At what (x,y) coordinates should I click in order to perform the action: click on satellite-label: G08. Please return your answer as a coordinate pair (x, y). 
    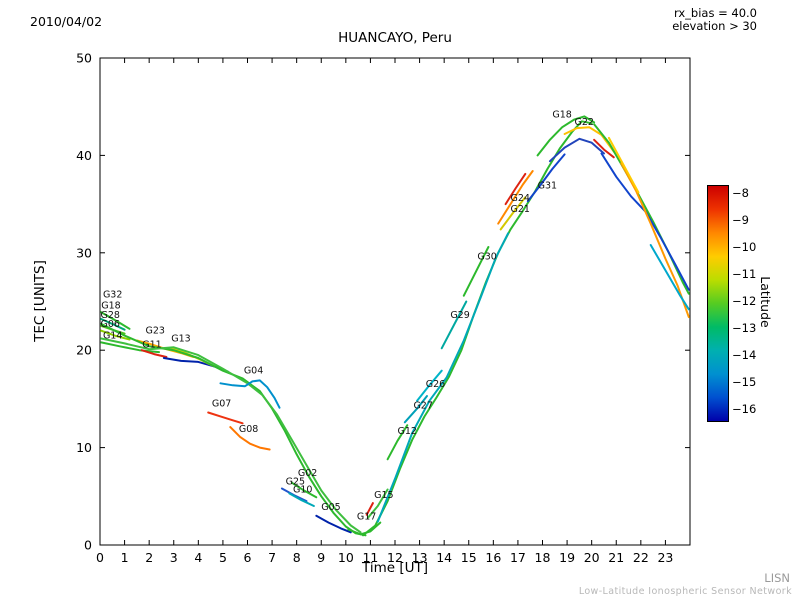
    Looking at the image, I should click on (248, 429).